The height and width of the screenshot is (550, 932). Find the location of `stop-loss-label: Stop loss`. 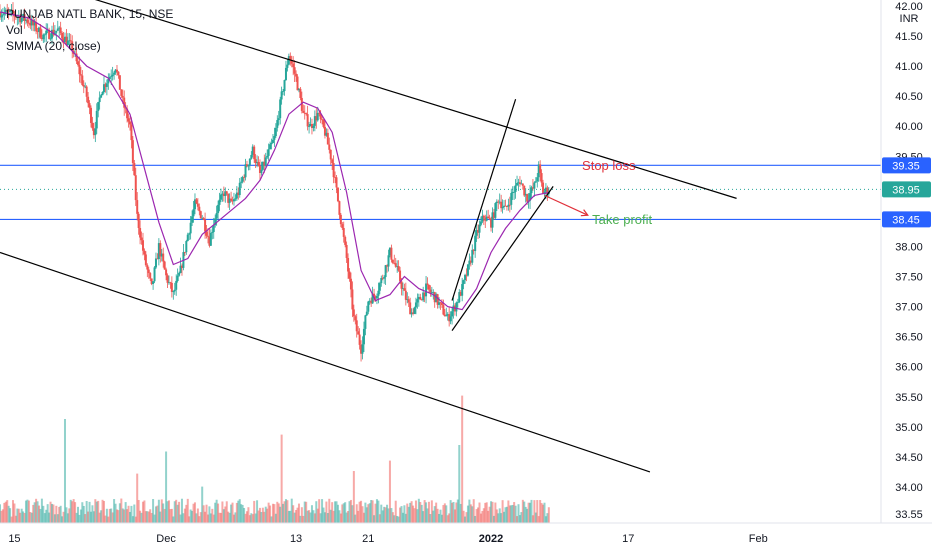

stop-loss-label: Stop loss is located at coordinates (609, 165).